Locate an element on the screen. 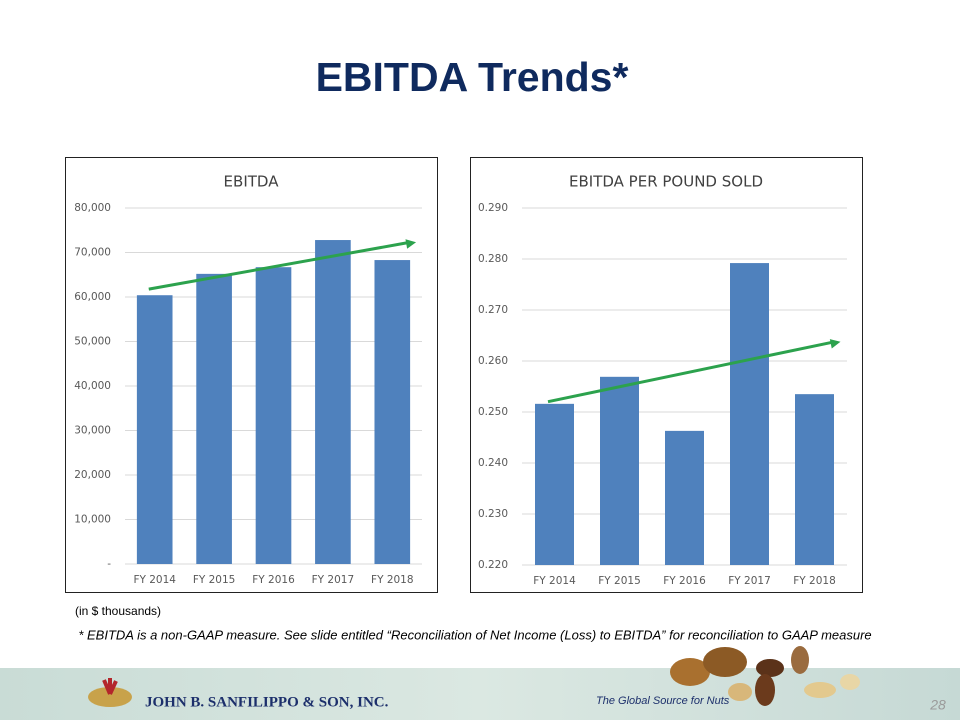  page-number: 28 is located at coordinates (937, 705).